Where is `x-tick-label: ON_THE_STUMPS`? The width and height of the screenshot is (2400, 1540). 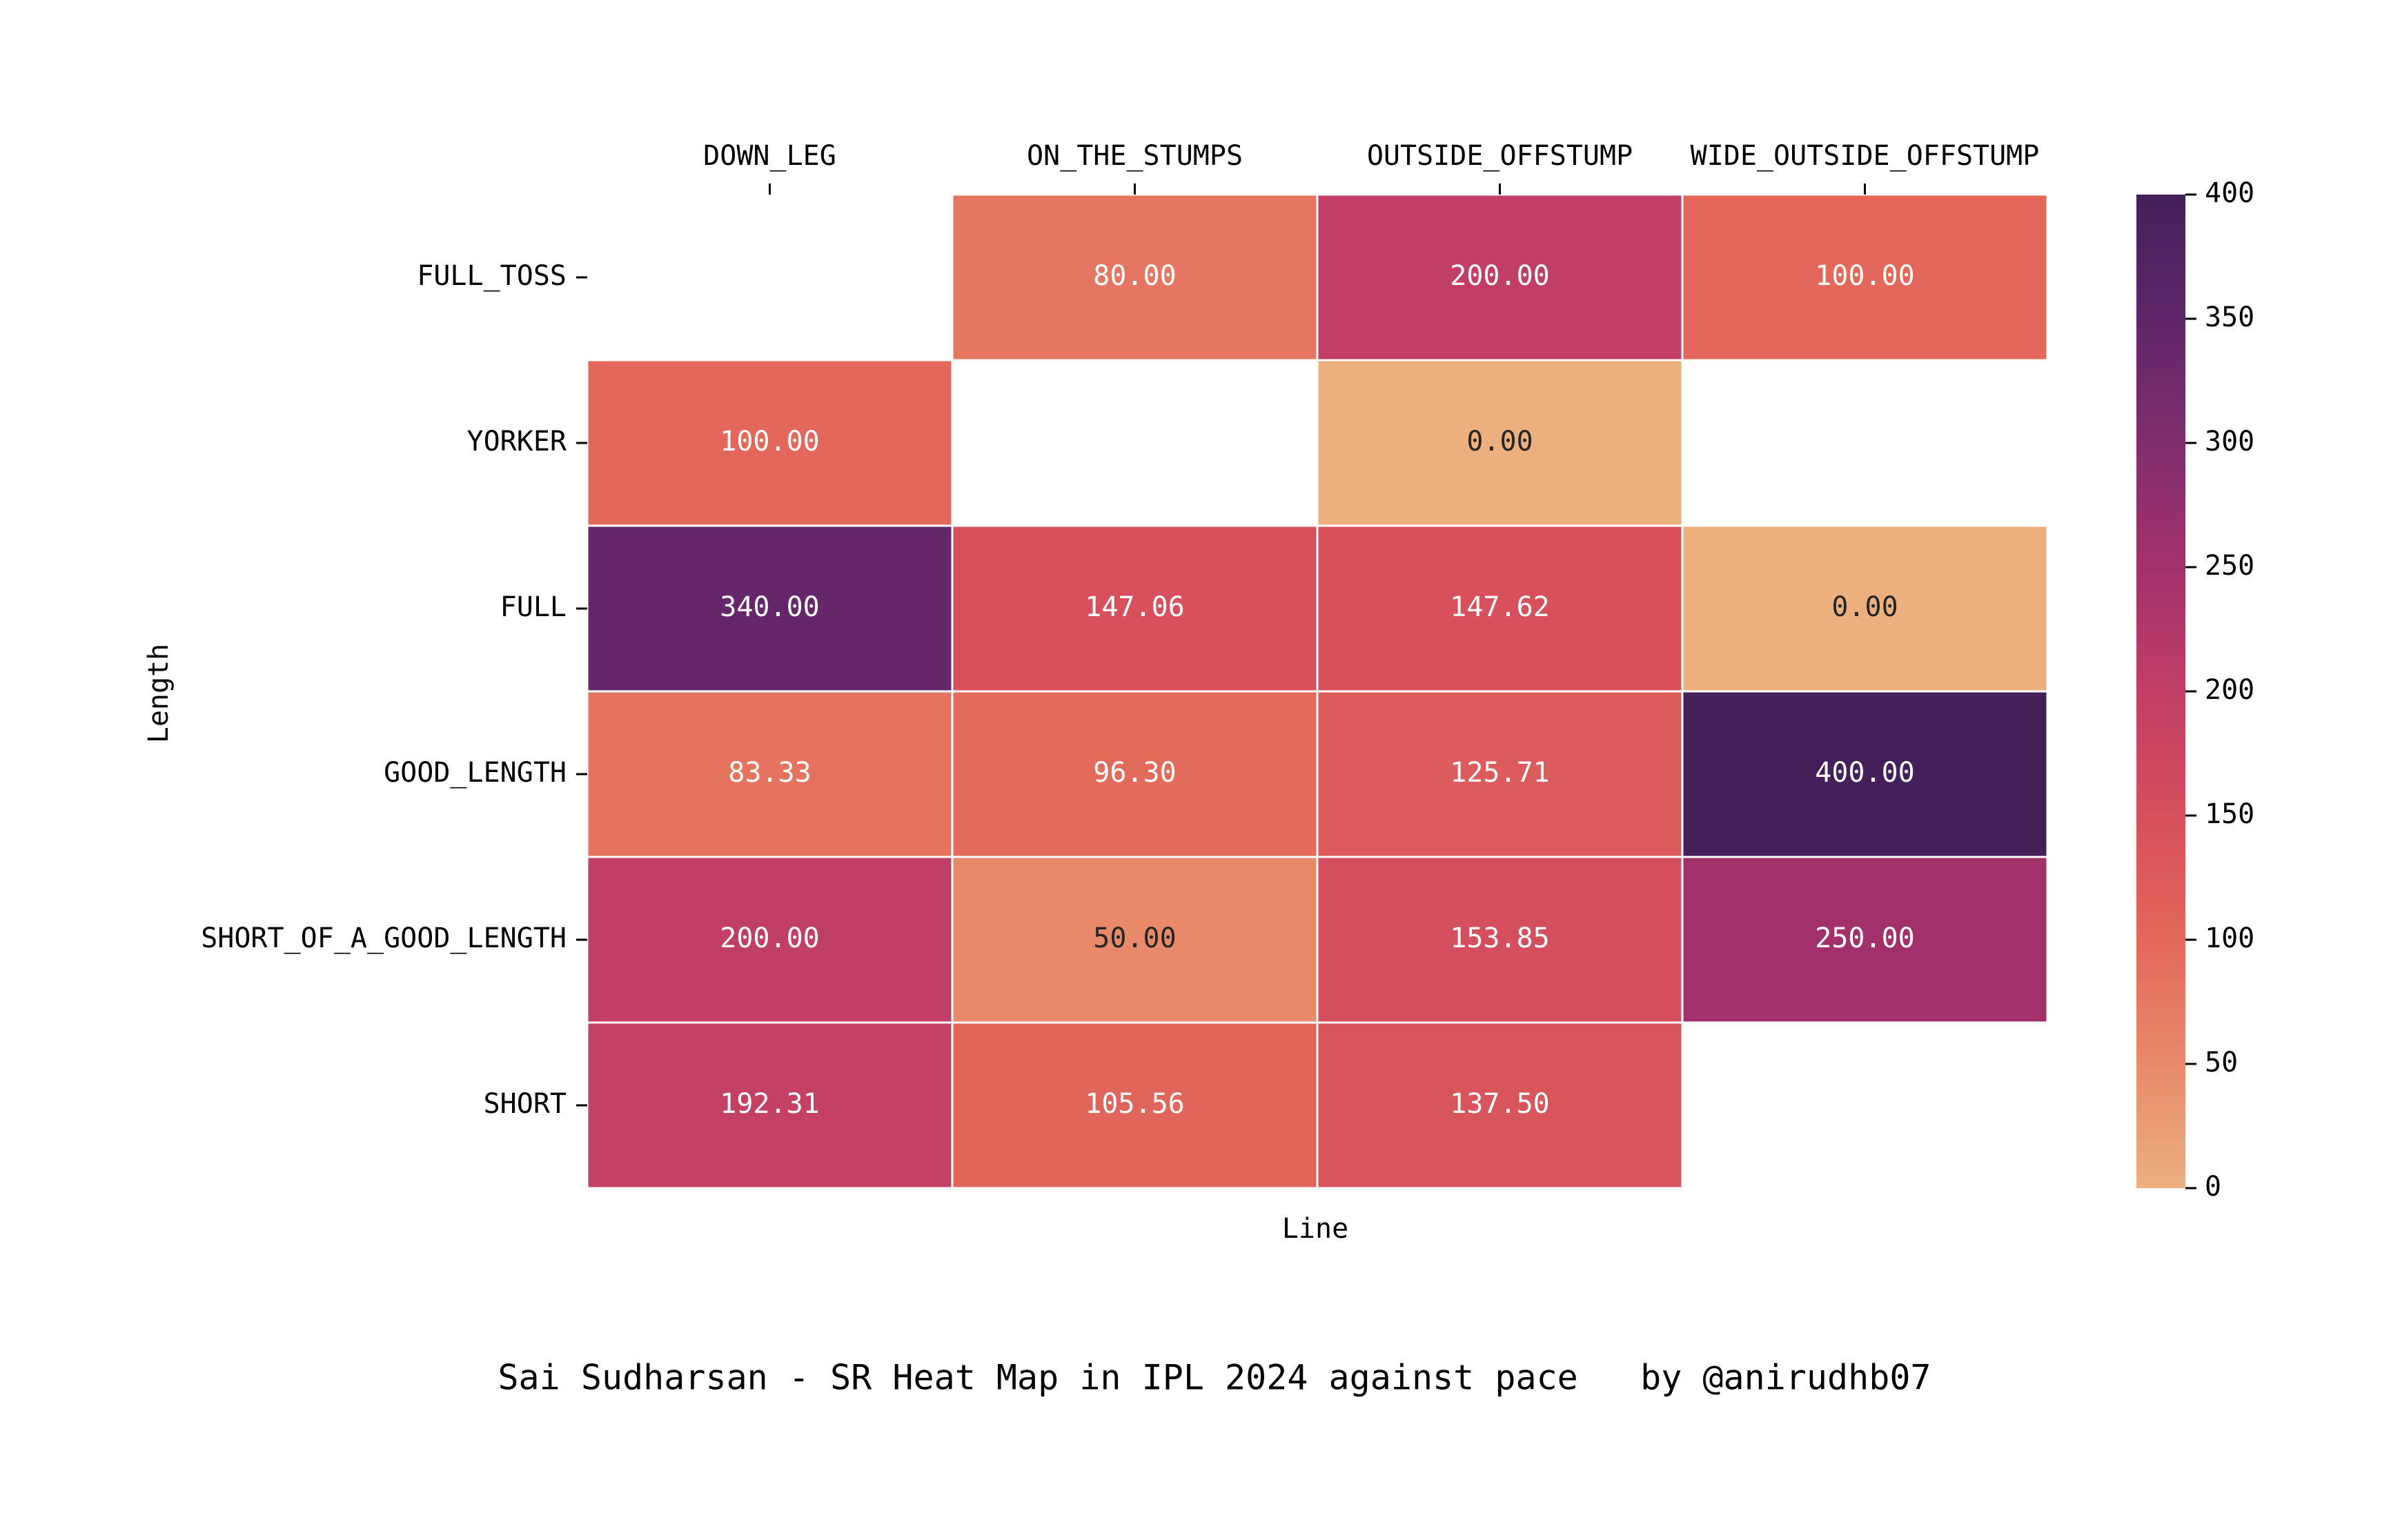 x-tick-label: ON_THE_STUMPS is located at coordinates (1135, 156).